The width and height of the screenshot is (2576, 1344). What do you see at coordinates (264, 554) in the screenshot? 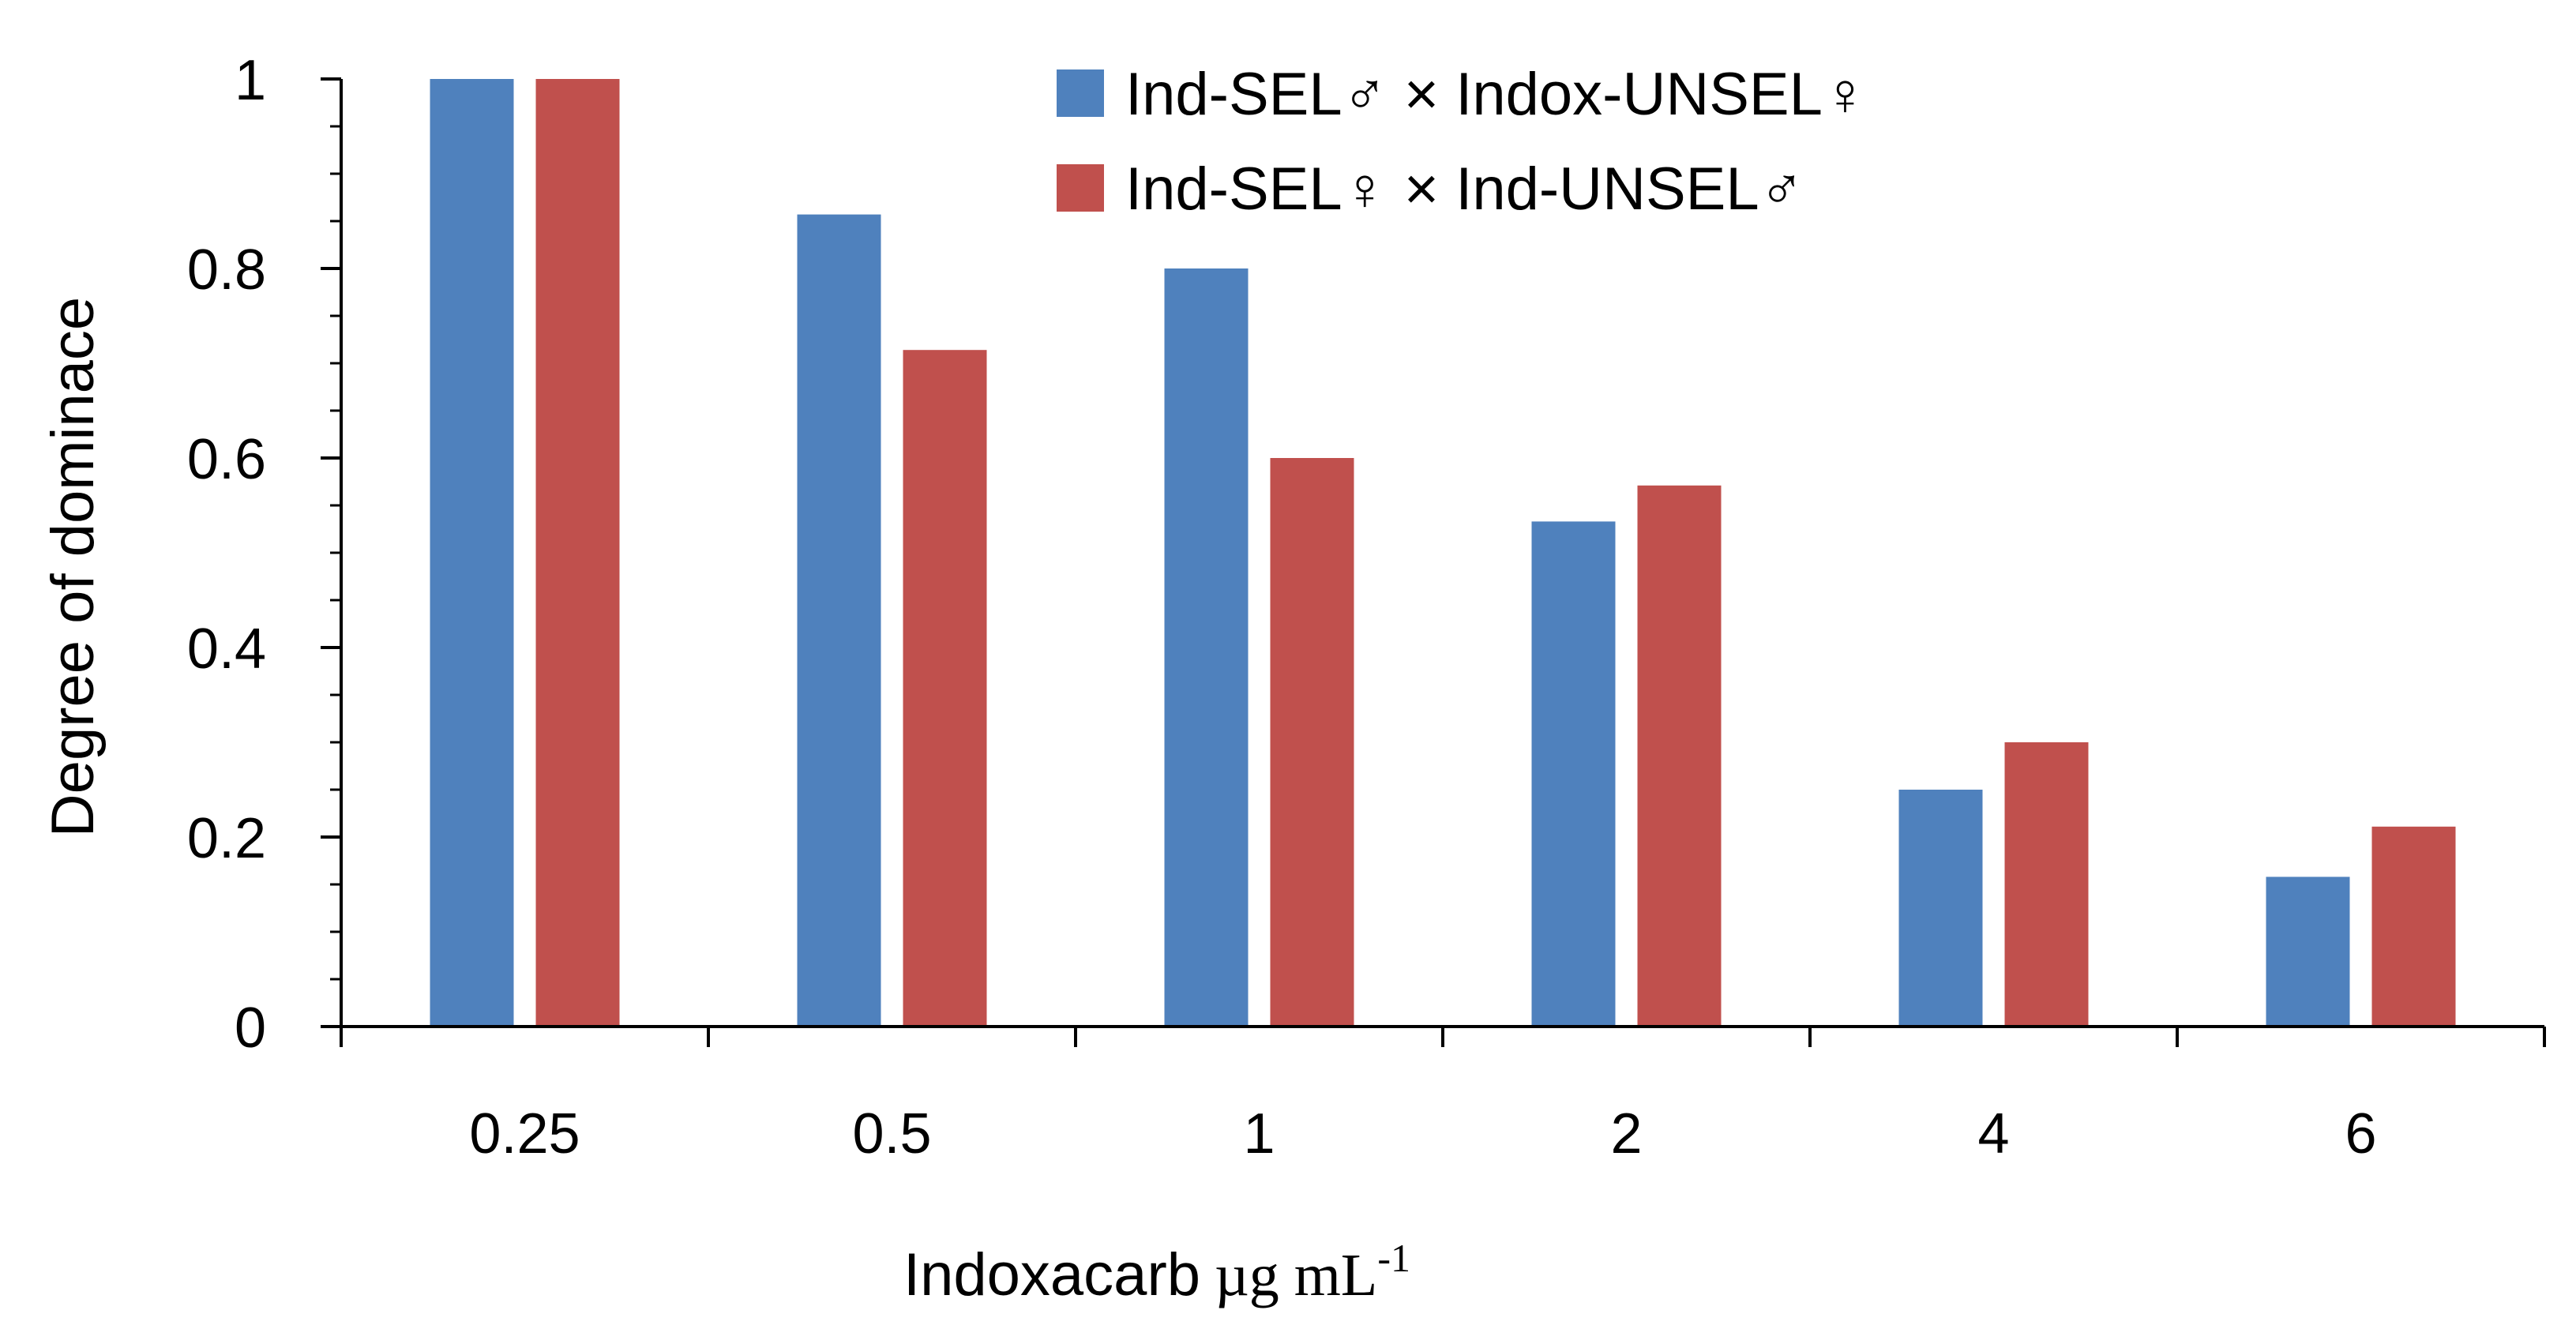
I see `y-axis-ticks: 0 0.2 0.4 0.6 0.8 1` at bounding box center [264, 554].